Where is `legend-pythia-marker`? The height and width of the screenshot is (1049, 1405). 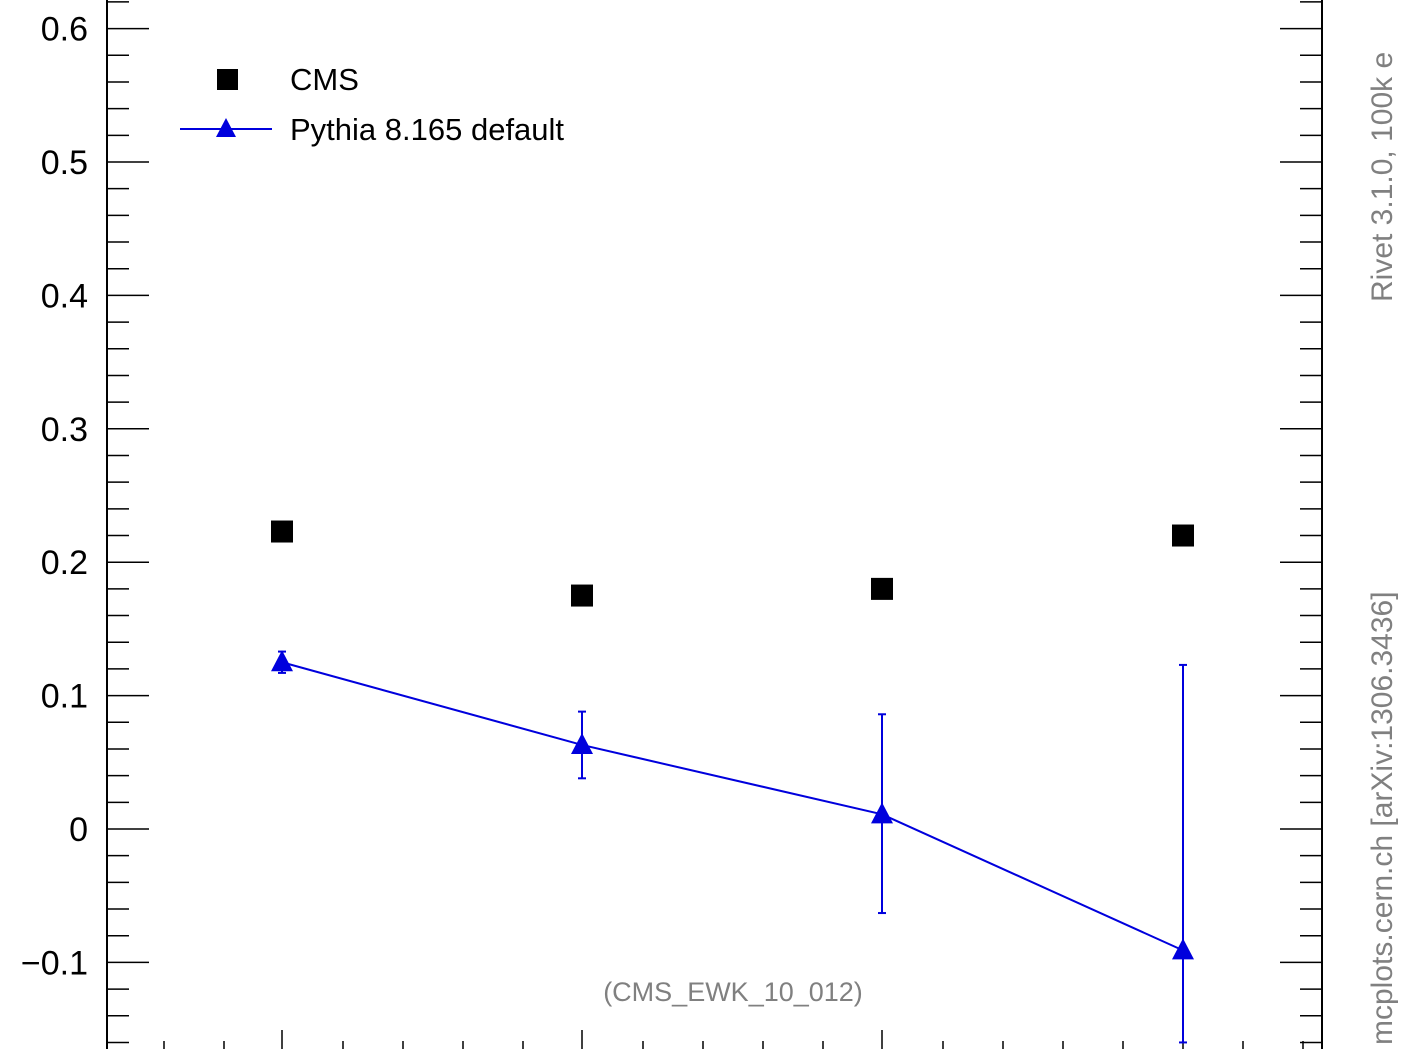 legend-pythia-marker is located at coordinates (226, 127).